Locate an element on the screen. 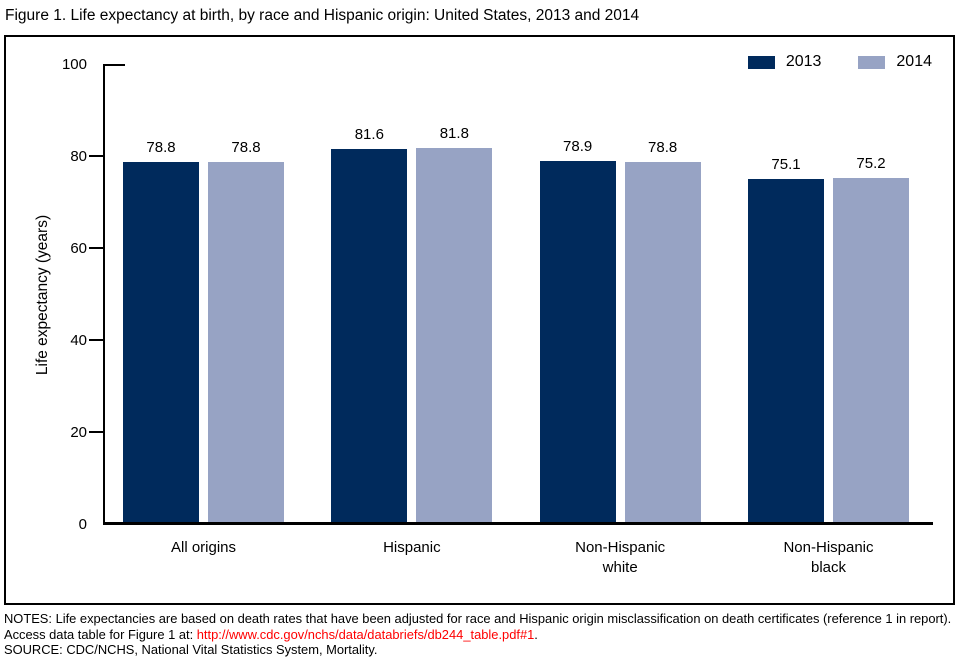  x-category-label: Hispanic is located at coordinates (412, 547).